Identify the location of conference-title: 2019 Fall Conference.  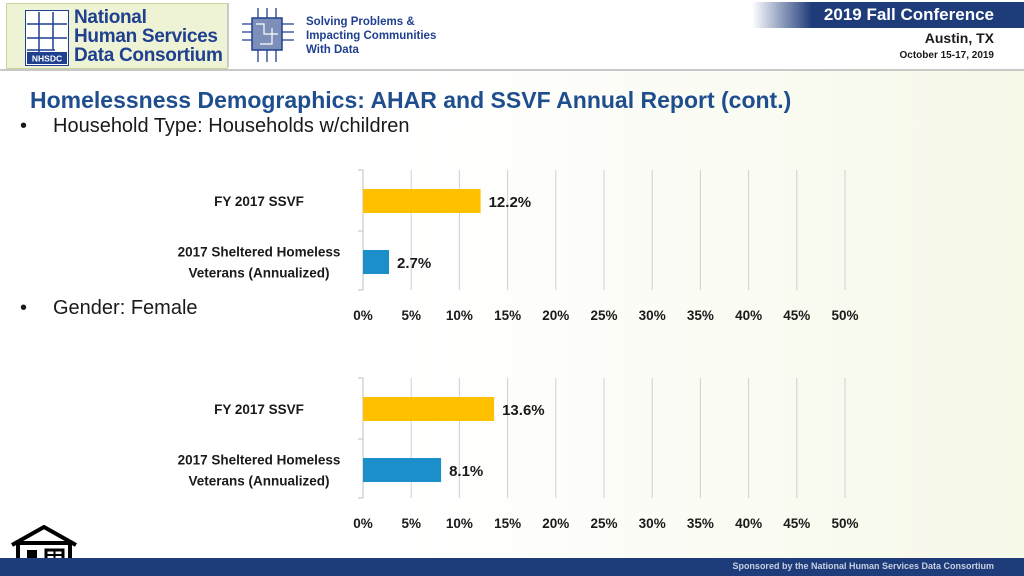
(908, 14).